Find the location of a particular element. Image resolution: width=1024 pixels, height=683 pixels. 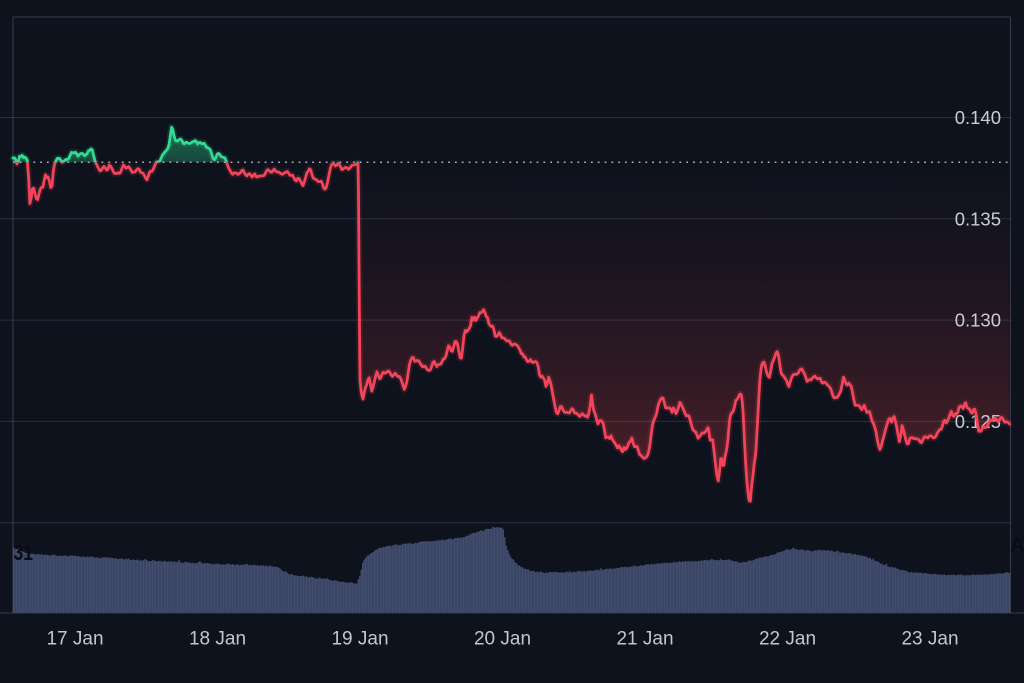

svg-text: 20 Jan is located at coordinates (502, 639).